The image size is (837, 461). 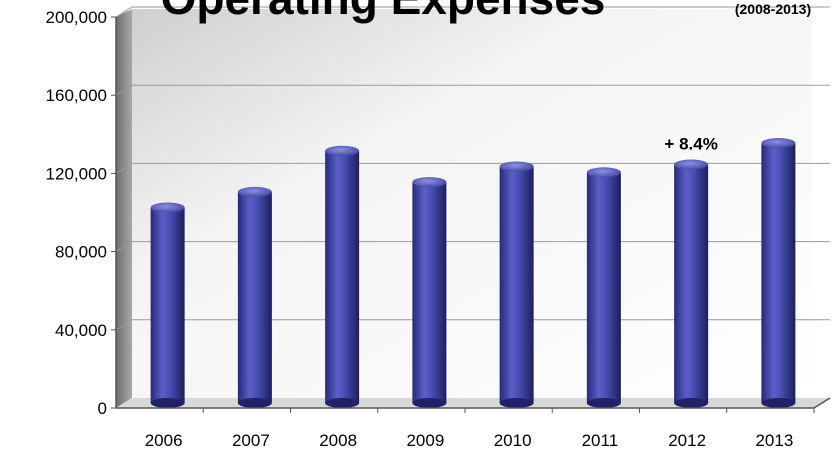 I want to click on y-tick-label: 0, so click(x=102, y=408).